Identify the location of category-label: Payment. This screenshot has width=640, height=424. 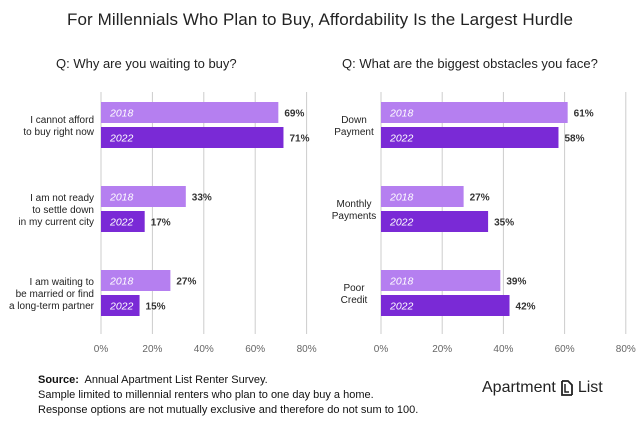
(354, 132).